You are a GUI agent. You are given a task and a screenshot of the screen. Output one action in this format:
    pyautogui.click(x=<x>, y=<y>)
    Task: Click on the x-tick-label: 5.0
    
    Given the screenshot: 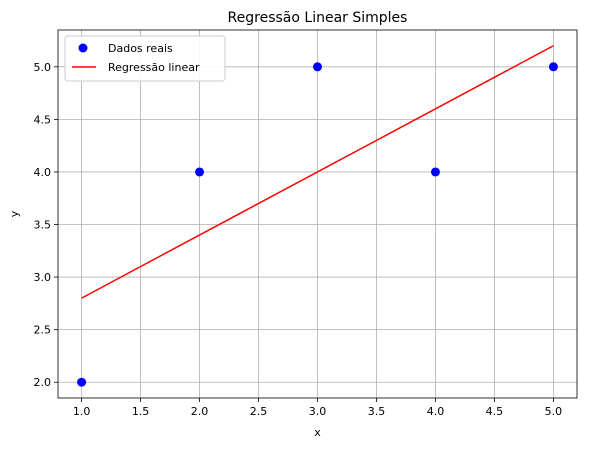 What is the action you would take?
    pyautogui.click(x=554, y=411)
    